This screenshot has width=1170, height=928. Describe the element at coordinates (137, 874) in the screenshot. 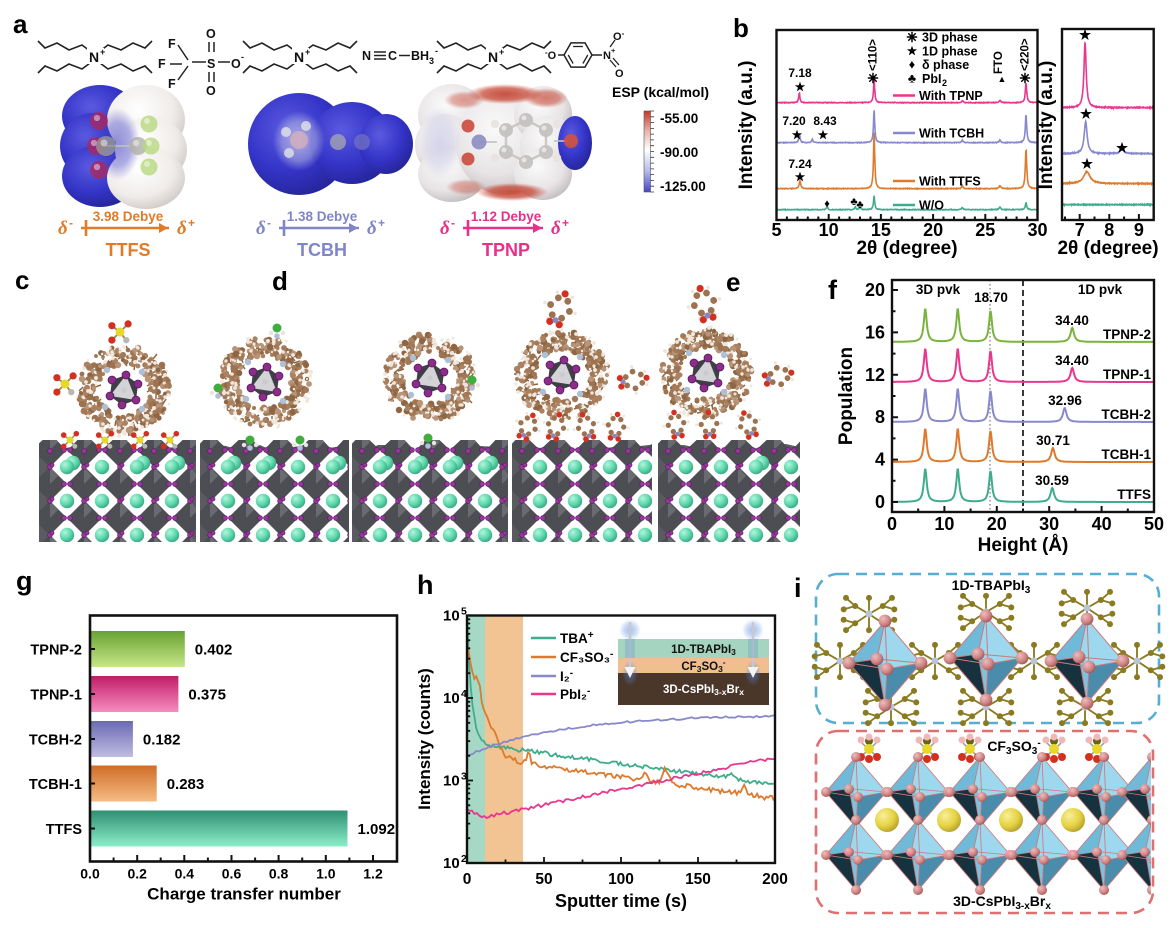

I see `svg-text: 0.2` at that location.